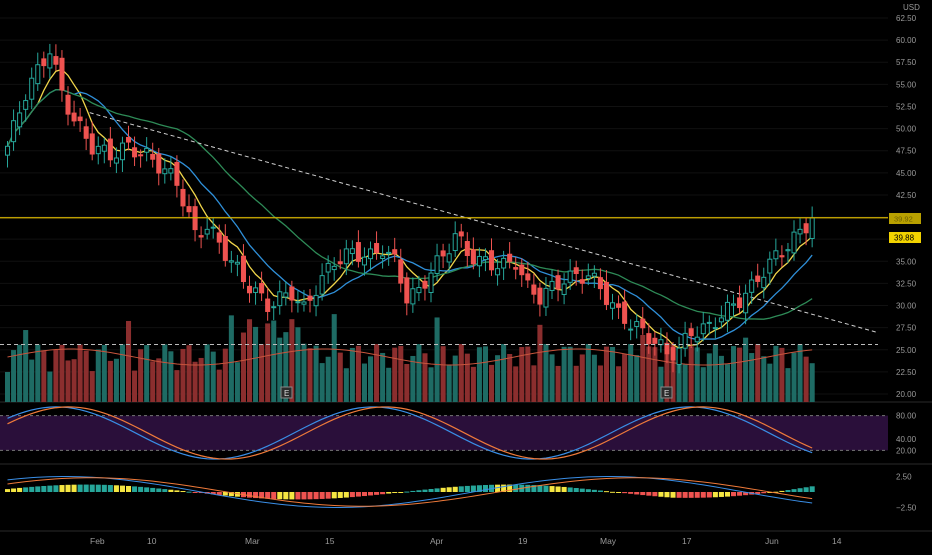 The height and width of the screenshot is (555, 932). Describe the element at coordinates (906, 394) in the screenshot. I see `price-tick-label: 20.00` at that location.